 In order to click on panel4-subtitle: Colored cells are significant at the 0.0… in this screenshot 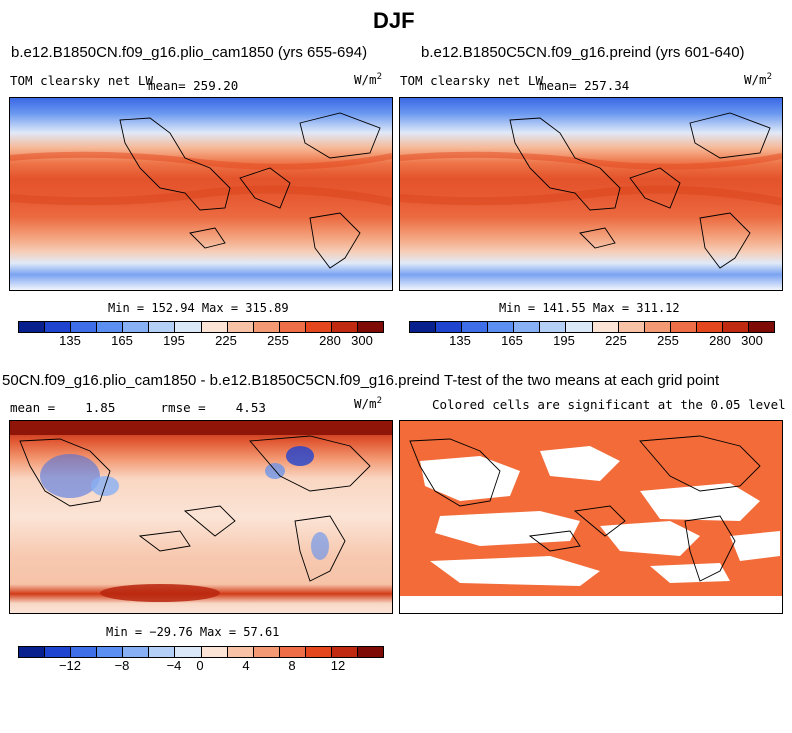, I will do `click(609, 404)`.